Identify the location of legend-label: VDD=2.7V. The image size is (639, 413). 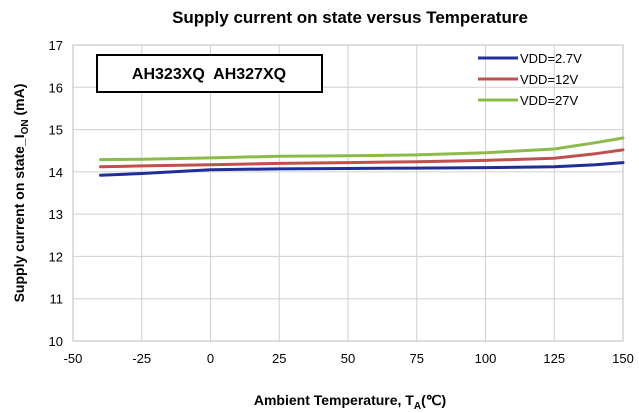
(551, 58).